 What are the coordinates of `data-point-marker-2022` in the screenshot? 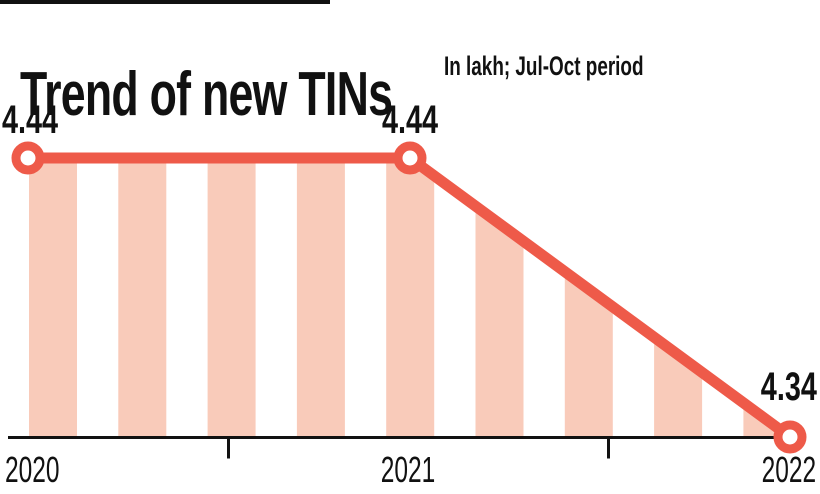 It's located at (790, 437).